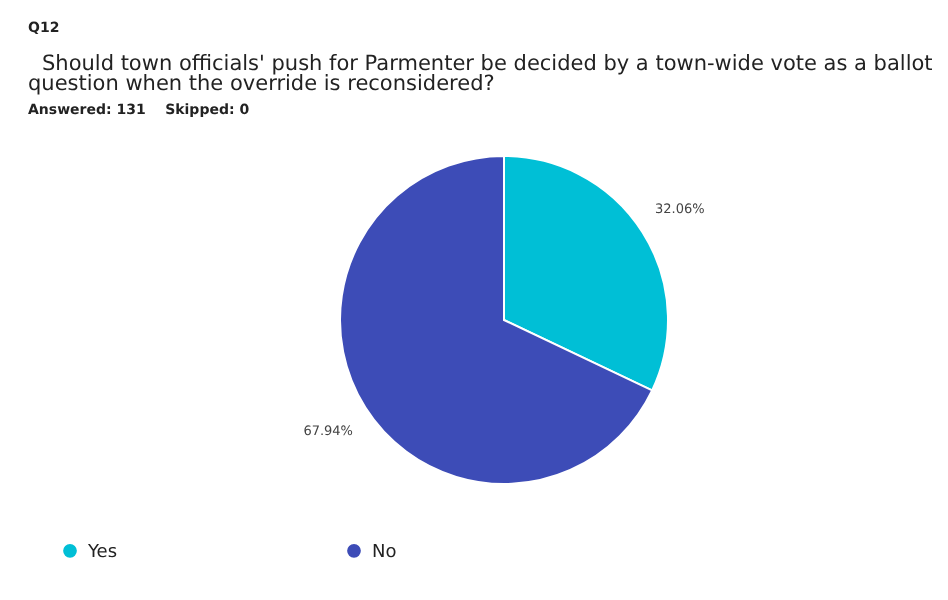 The image size is (948, 600). I want to click on legend-label: Yes, so click(102, 552).